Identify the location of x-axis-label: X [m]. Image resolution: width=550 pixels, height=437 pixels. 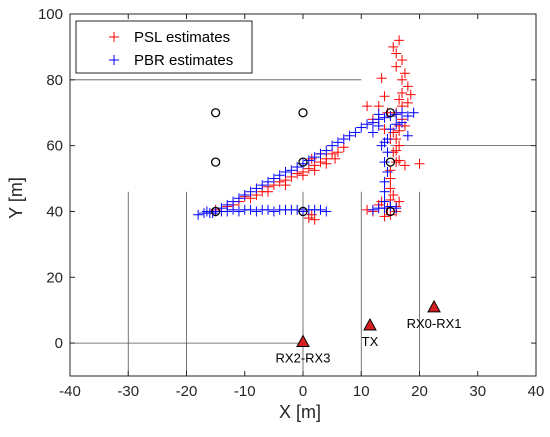
(300, 412).